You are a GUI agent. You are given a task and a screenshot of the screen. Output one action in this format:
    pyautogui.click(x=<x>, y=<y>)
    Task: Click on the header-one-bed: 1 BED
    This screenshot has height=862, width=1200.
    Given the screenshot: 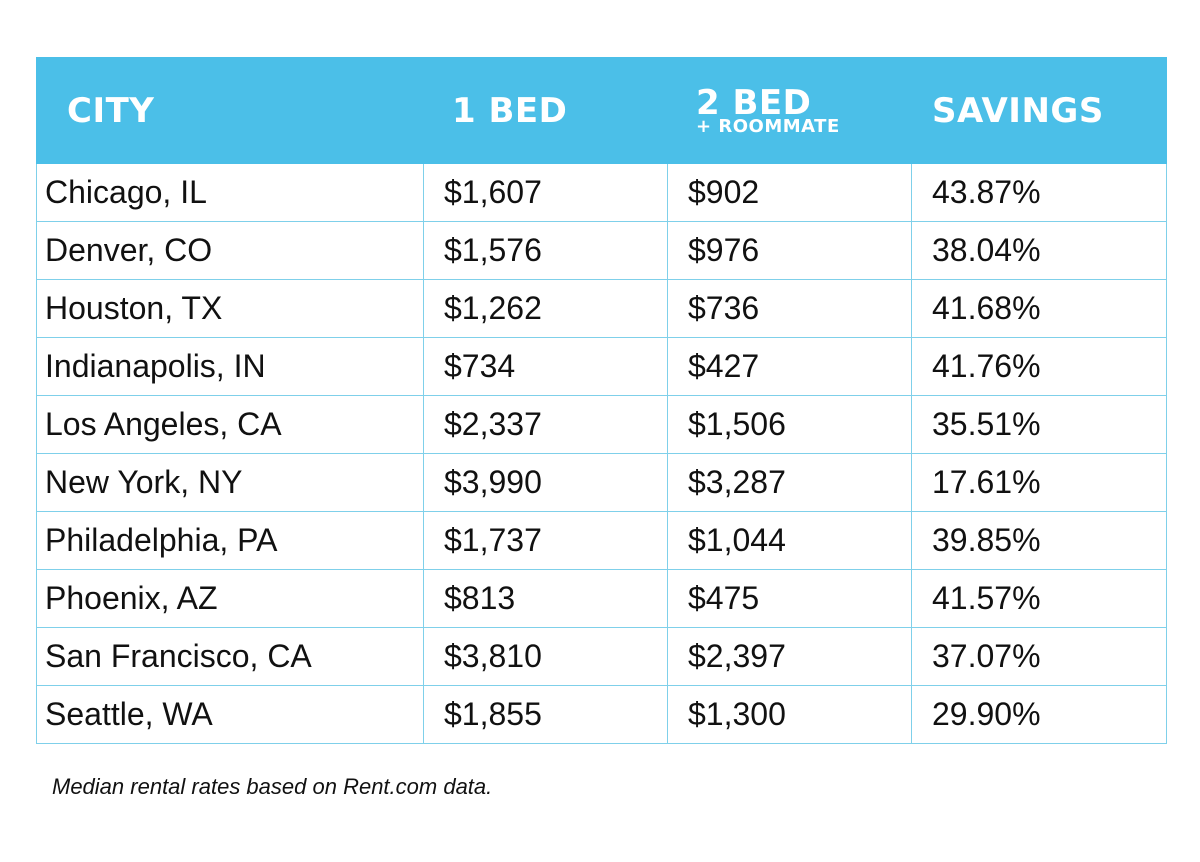 What is the action you would take?
    pyautogui.click(x=545, y=110)
    